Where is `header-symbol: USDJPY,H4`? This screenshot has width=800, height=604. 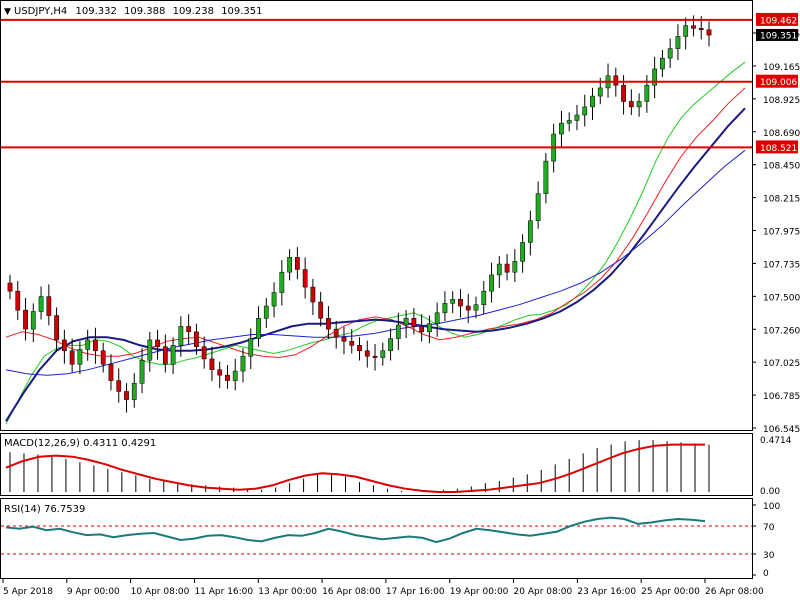
header-symbol: USDJPY,H4 is located at coordinates (40, 11).